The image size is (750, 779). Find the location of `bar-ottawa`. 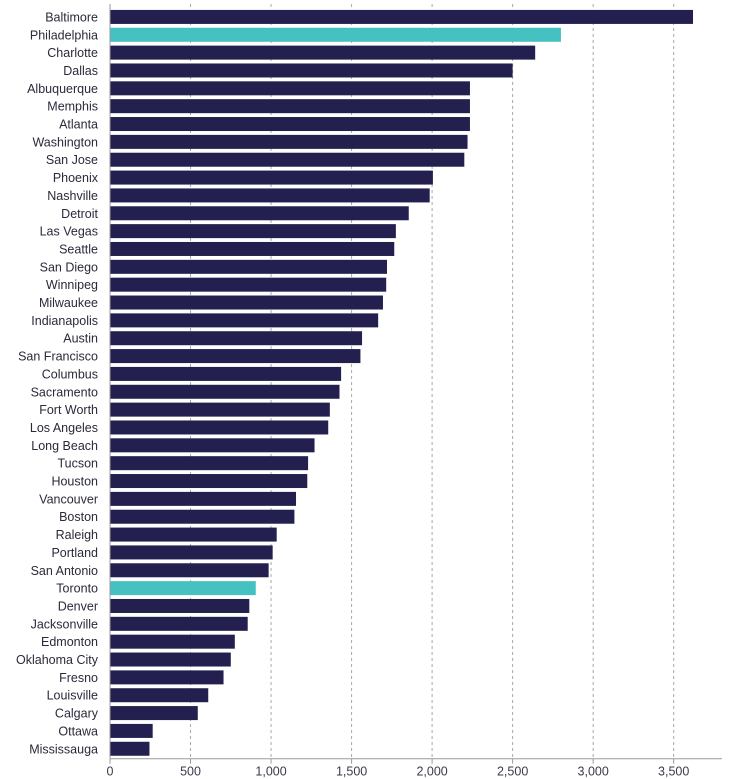

bar-ottawa is located at coordinates (131, 730).